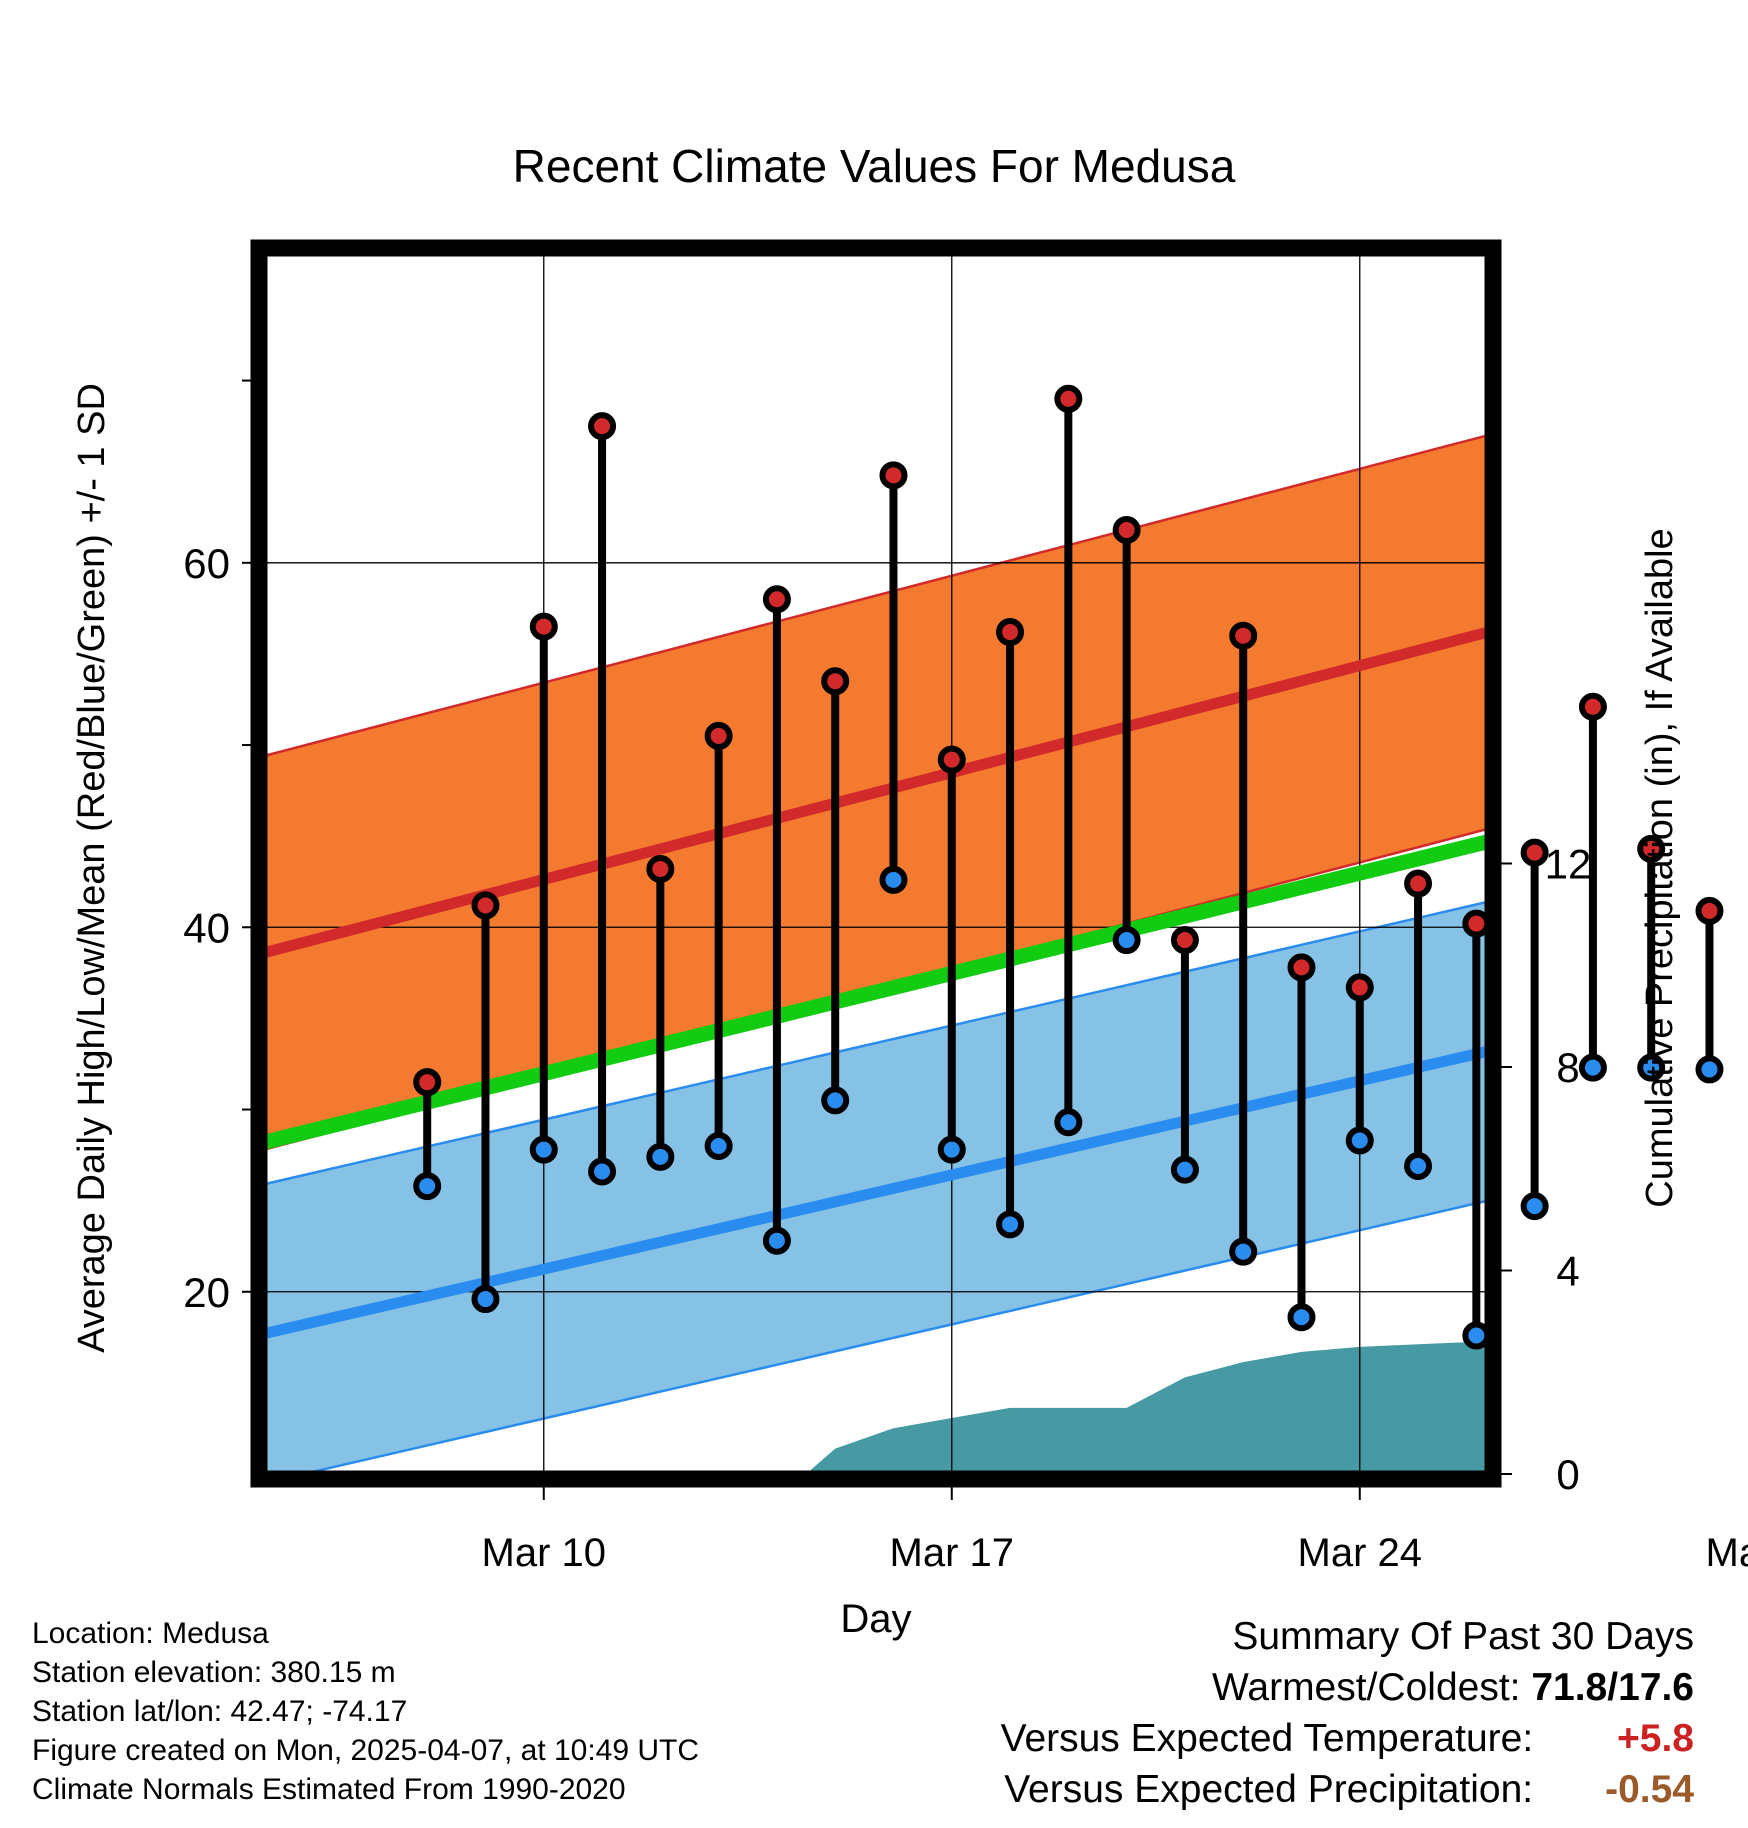 This screenshot has width=1748, height=1828. Describe the element at coordinates (1366, 1687) in the screenshot. I see `warmest-label: Warmest/Coldest:` at that location.